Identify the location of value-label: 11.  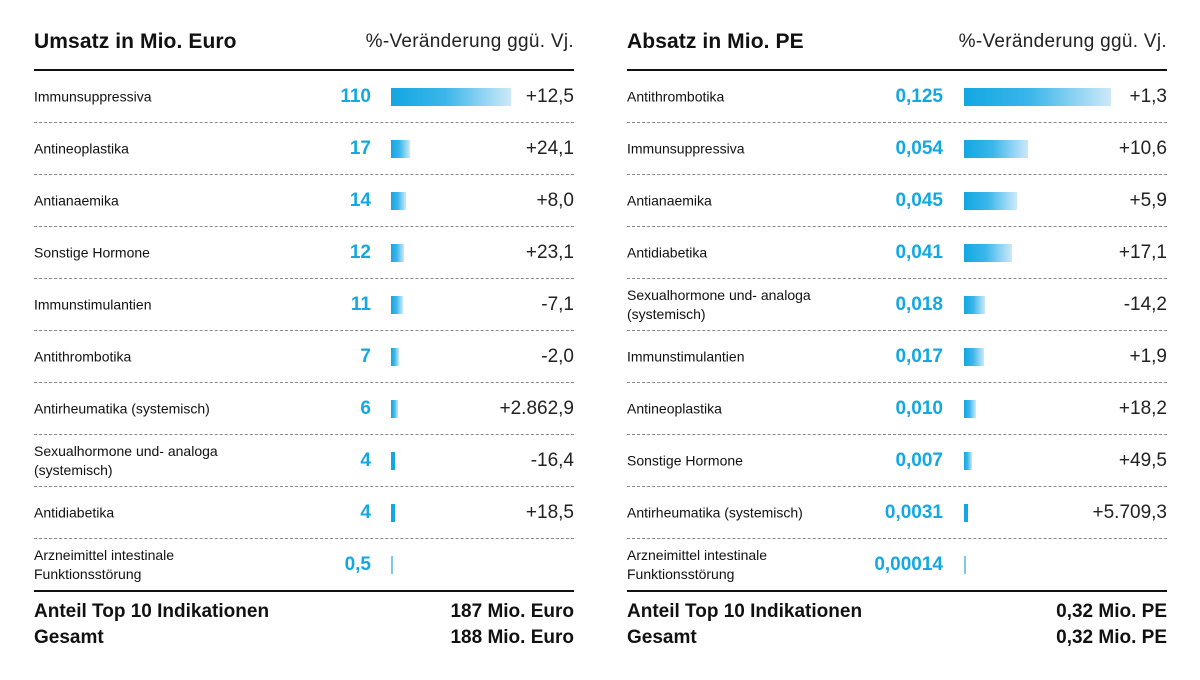
(360, 304).